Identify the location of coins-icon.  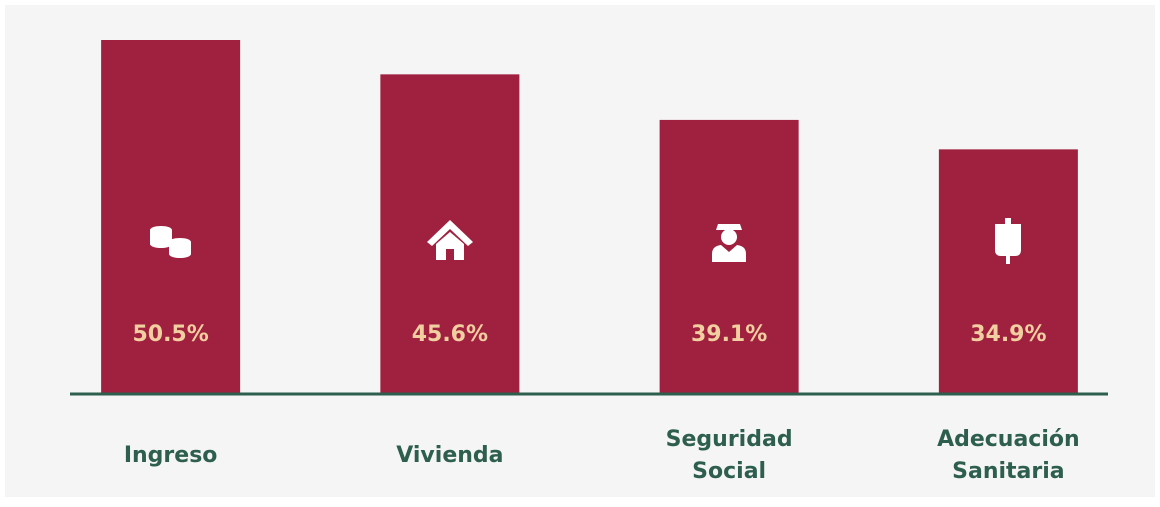
(170, 242).